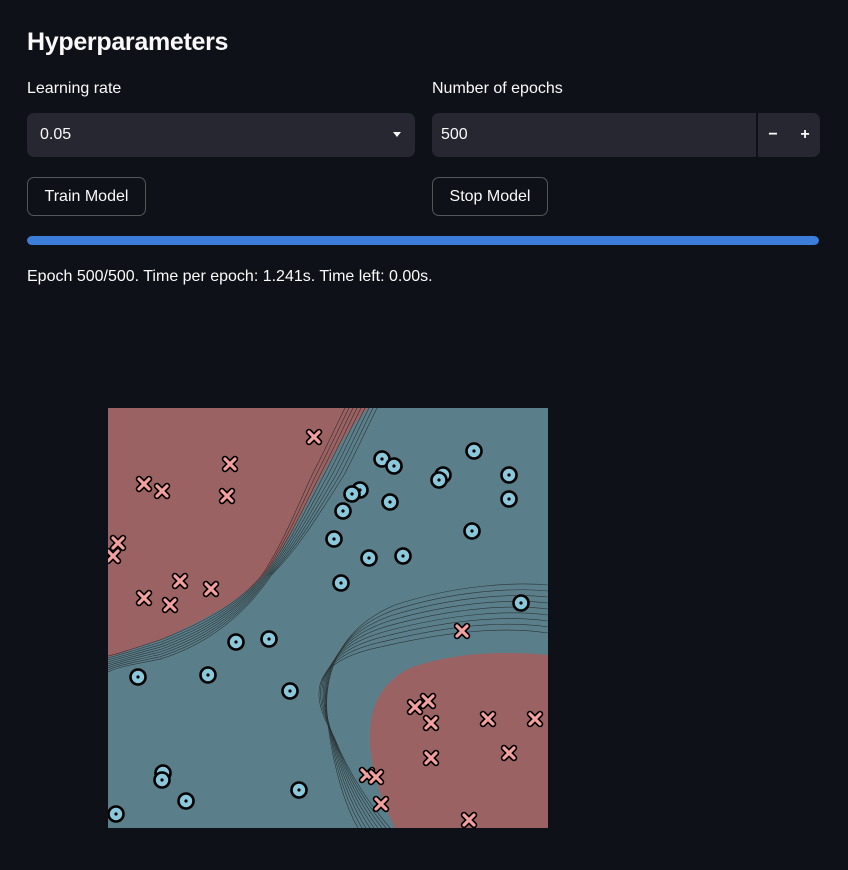 This screenshot has height=870, width=848. I want to click on decrement-button: −, so click(773, 134).